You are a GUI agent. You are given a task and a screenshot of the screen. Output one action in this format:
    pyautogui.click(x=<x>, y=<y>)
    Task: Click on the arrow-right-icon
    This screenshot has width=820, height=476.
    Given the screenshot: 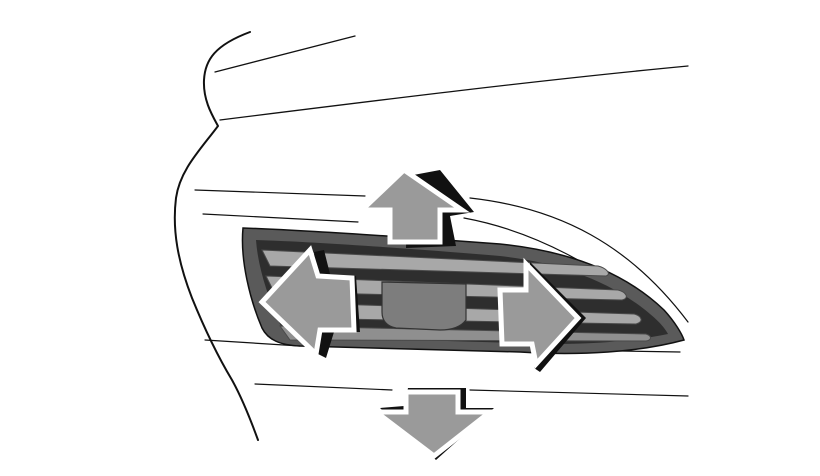 What is the action you would take?
    pyautogui.click(x=541, y=314)
    